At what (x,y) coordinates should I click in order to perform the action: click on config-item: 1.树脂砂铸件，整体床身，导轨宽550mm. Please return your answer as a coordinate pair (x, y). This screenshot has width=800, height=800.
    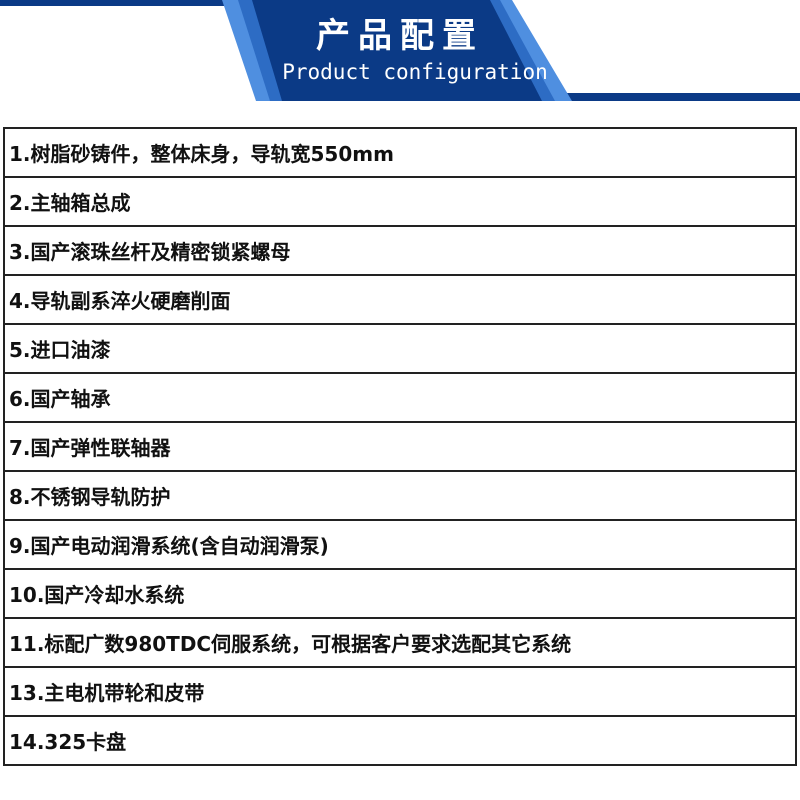
    Looking at the image, I should click on (400, 152).